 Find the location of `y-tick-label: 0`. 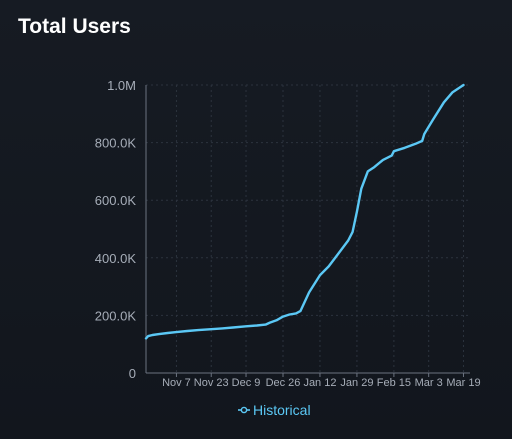

y-tick-label: 0 is located at coordinates (132, 373).